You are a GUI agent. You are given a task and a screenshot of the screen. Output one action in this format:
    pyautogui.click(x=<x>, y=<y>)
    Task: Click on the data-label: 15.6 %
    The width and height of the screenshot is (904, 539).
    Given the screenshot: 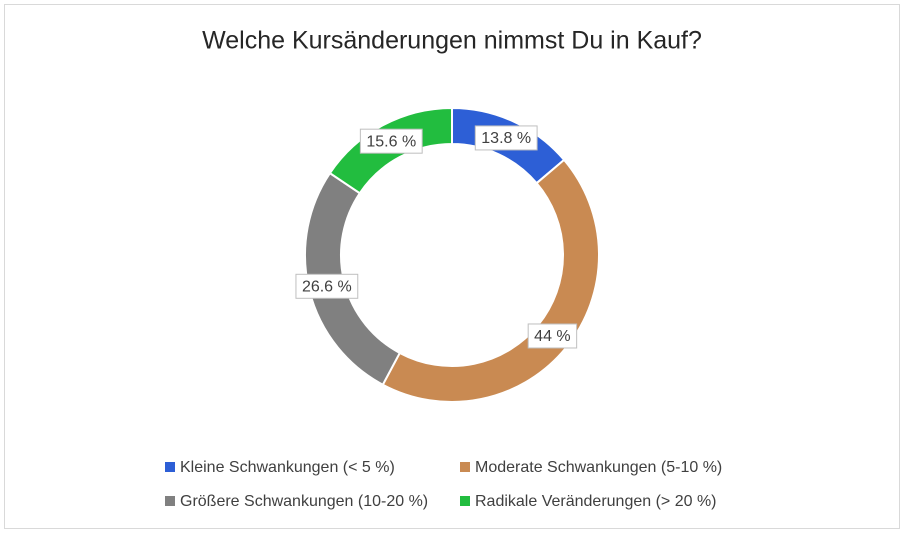 What is the action you would take?
    pyautogui.click(x=391, y=141)
    